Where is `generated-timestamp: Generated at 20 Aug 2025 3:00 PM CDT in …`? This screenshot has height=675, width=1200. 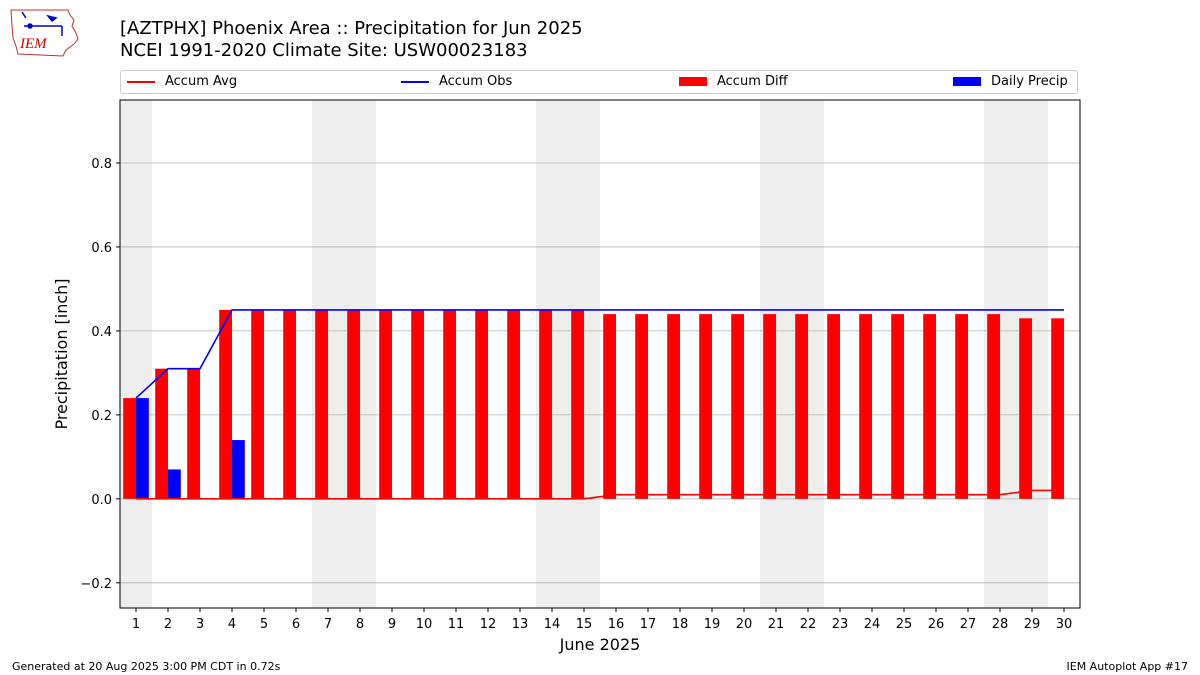
generated-timestamp: Generated at 20 Aug 2025 3:00 PM CDT in … is located at coordinates (146, 666).